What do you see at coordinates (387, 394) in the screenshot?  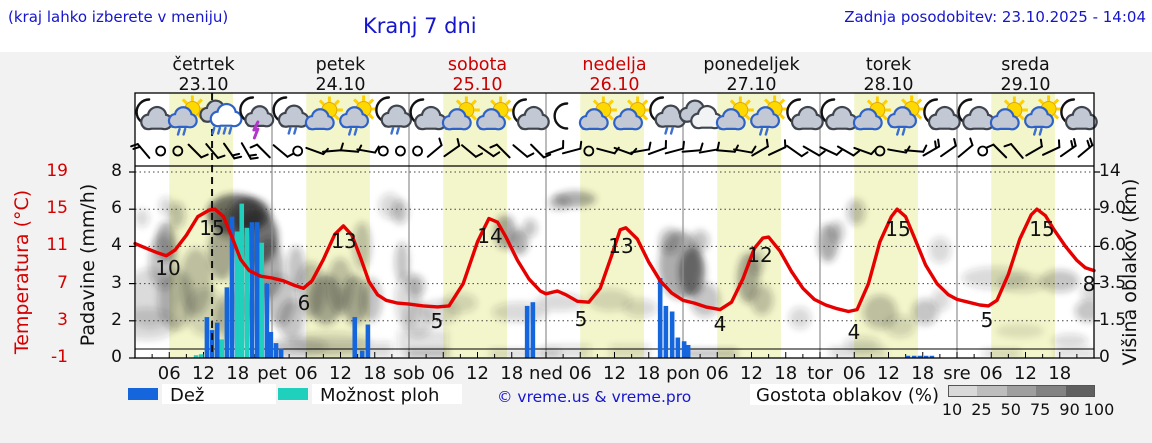 I see `showers-legend-box` at bounding box center [387, 394].